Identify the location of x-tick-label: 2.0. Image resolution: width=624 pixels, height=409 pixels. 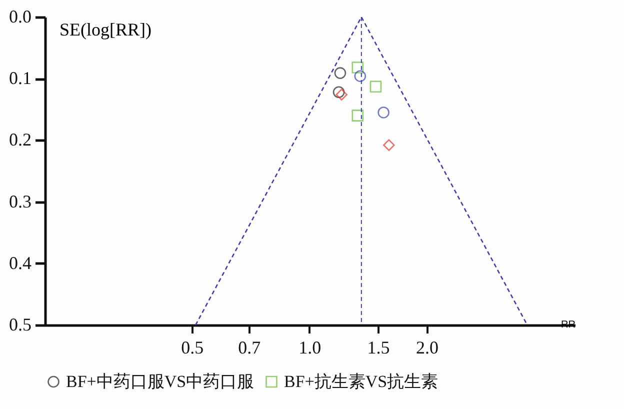
(427, 348).